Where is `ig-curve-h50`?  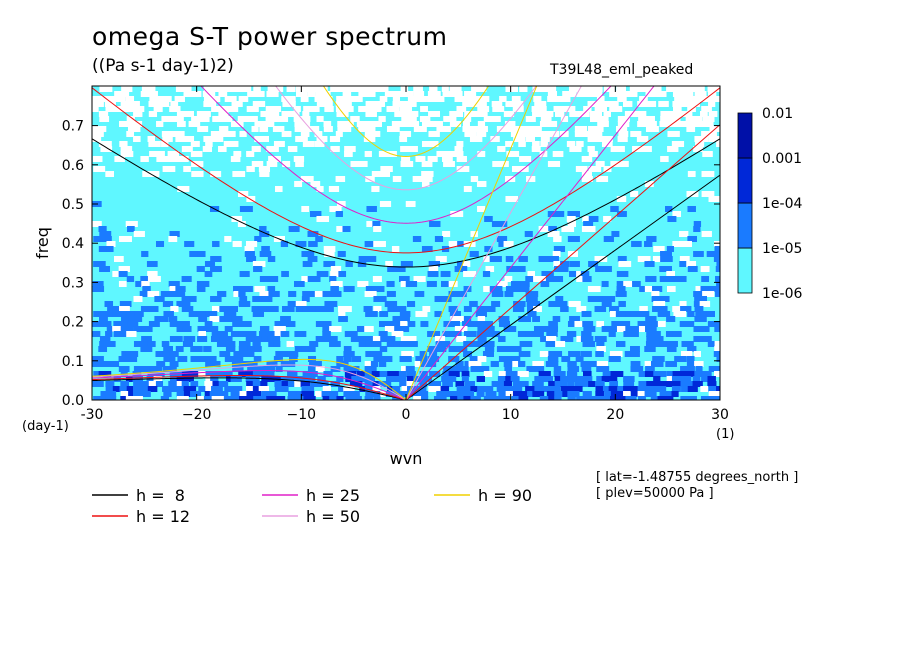 ig-curve-h50 is located at coordinates (406, 138).